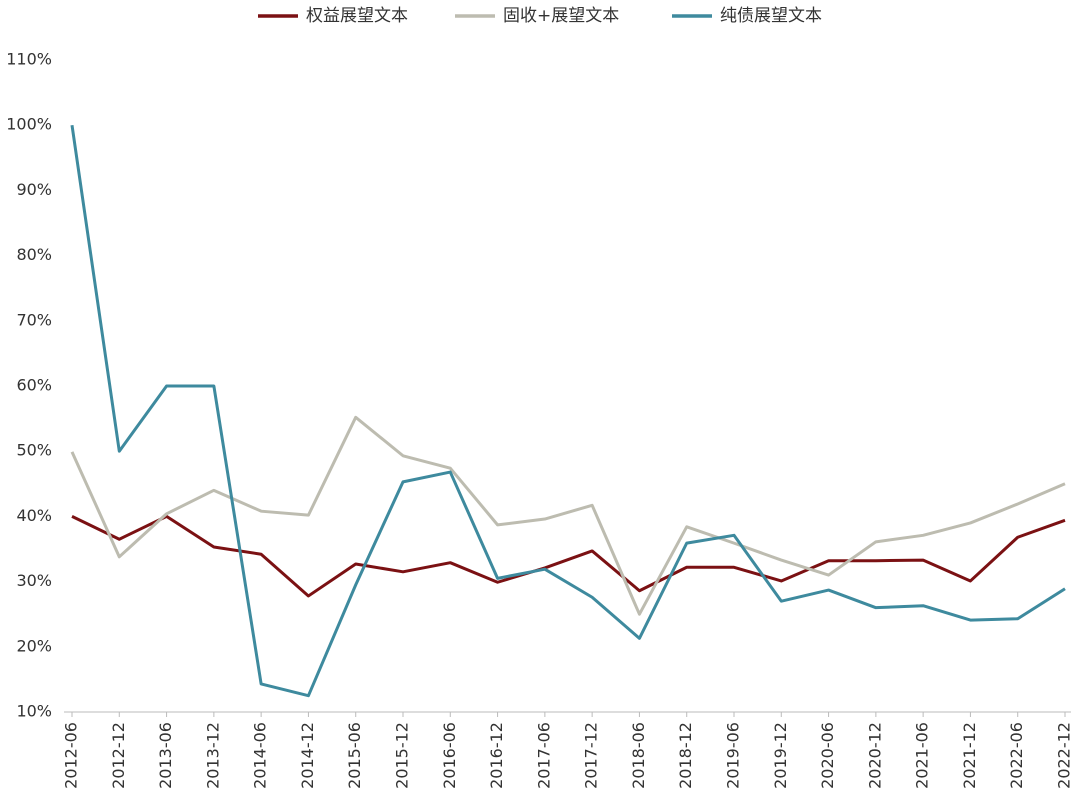 The height and width of the screenshot is (804, 1080). What do you see at coordinates (354, 755) in the screenshot?
I see `x-tick-label: 2015-06` at bounding box center [354, 755].